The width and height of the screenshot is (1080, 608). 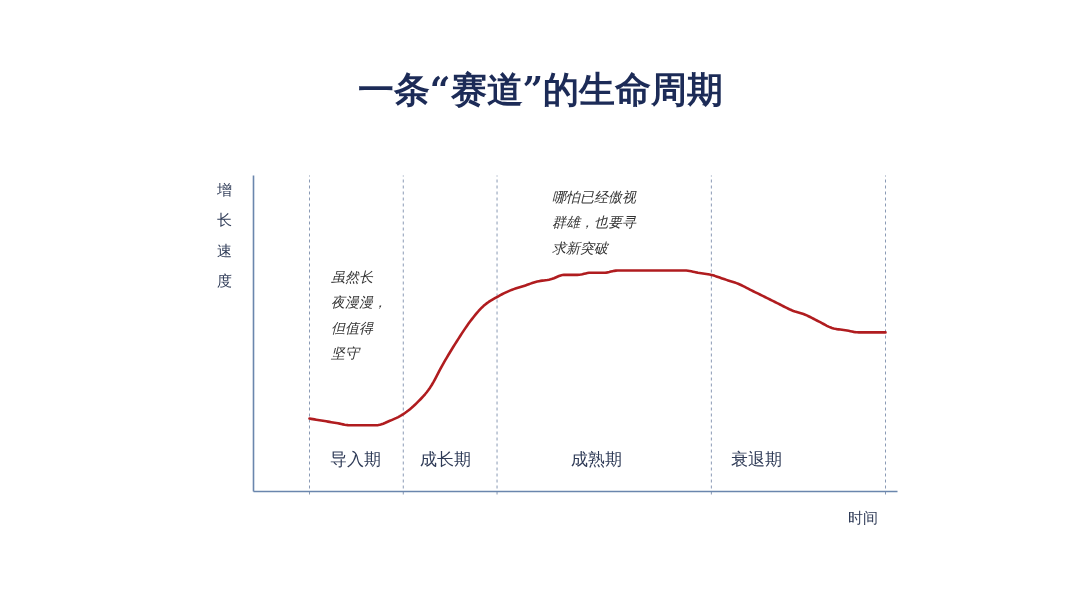 What do you see at coordinates (596, 458) in the screenshot?
I see `annotation: 成熟期` at bounding box center [596, 458].